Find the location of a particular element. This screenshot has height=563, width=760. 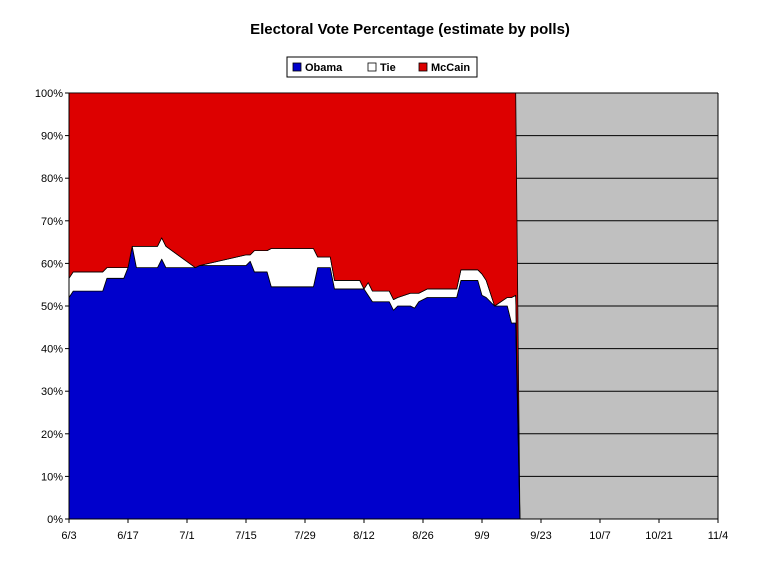

legend-label-mccain: McCain is located at coordinates (450, 68).